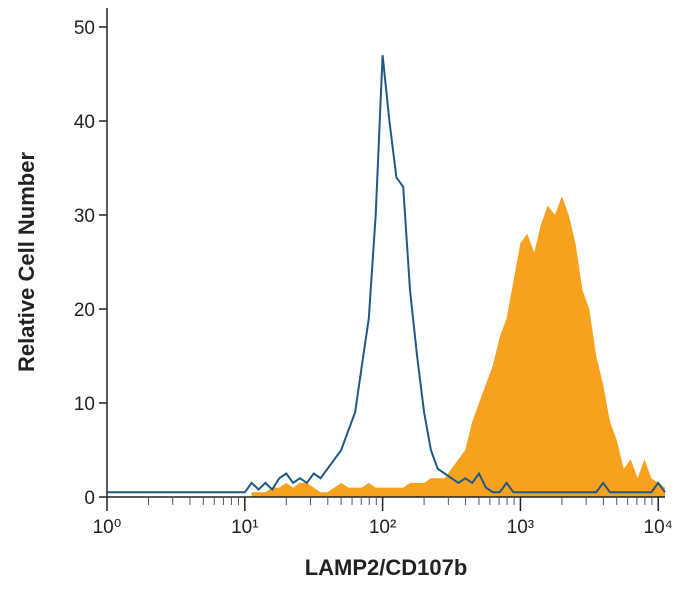  I want to click on x-tick-label: 10⁴, so click(658, 527).